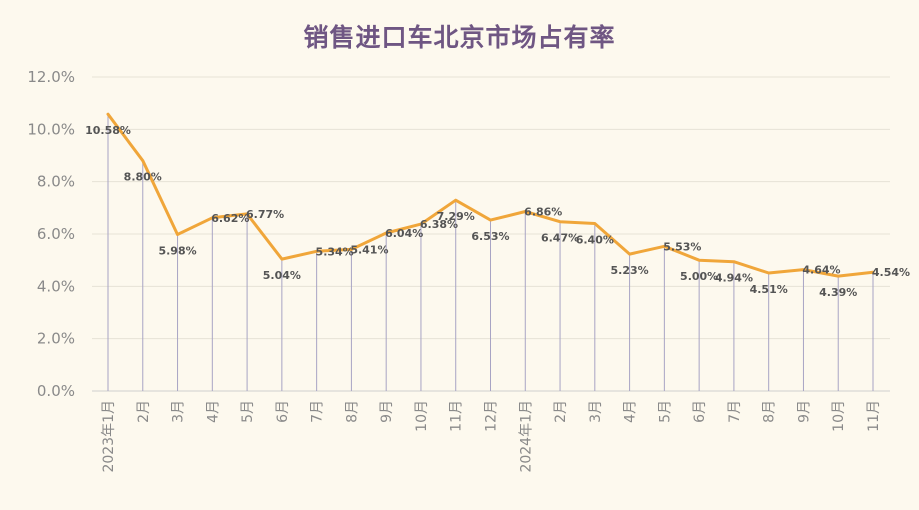  What do you see at coordinates (543, 211) in the screenshot?
I see `data-label: 6.86%` at bounding box center [543, 211].